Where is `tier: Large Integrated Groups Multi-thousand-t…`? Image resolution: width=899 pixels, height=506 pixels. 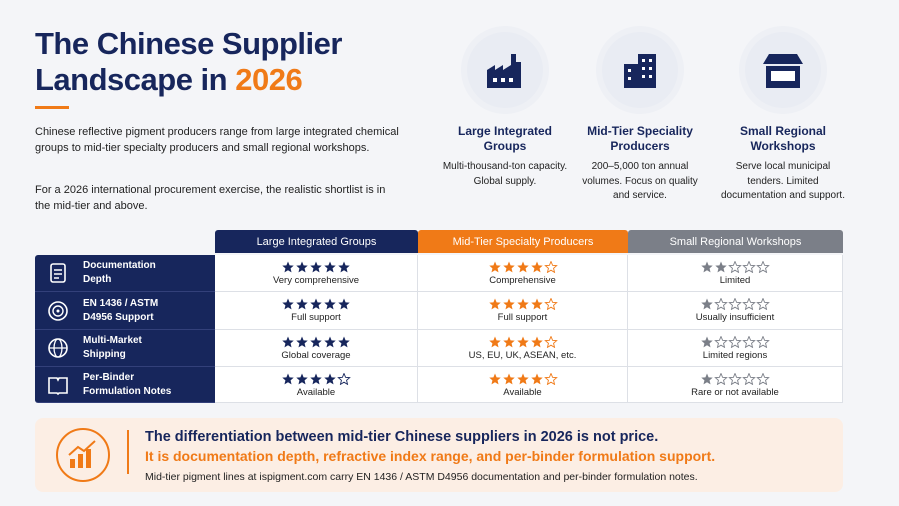 tier: Large Integrated Groups Multi-thousand-t… is located at coordinates (505, 110).